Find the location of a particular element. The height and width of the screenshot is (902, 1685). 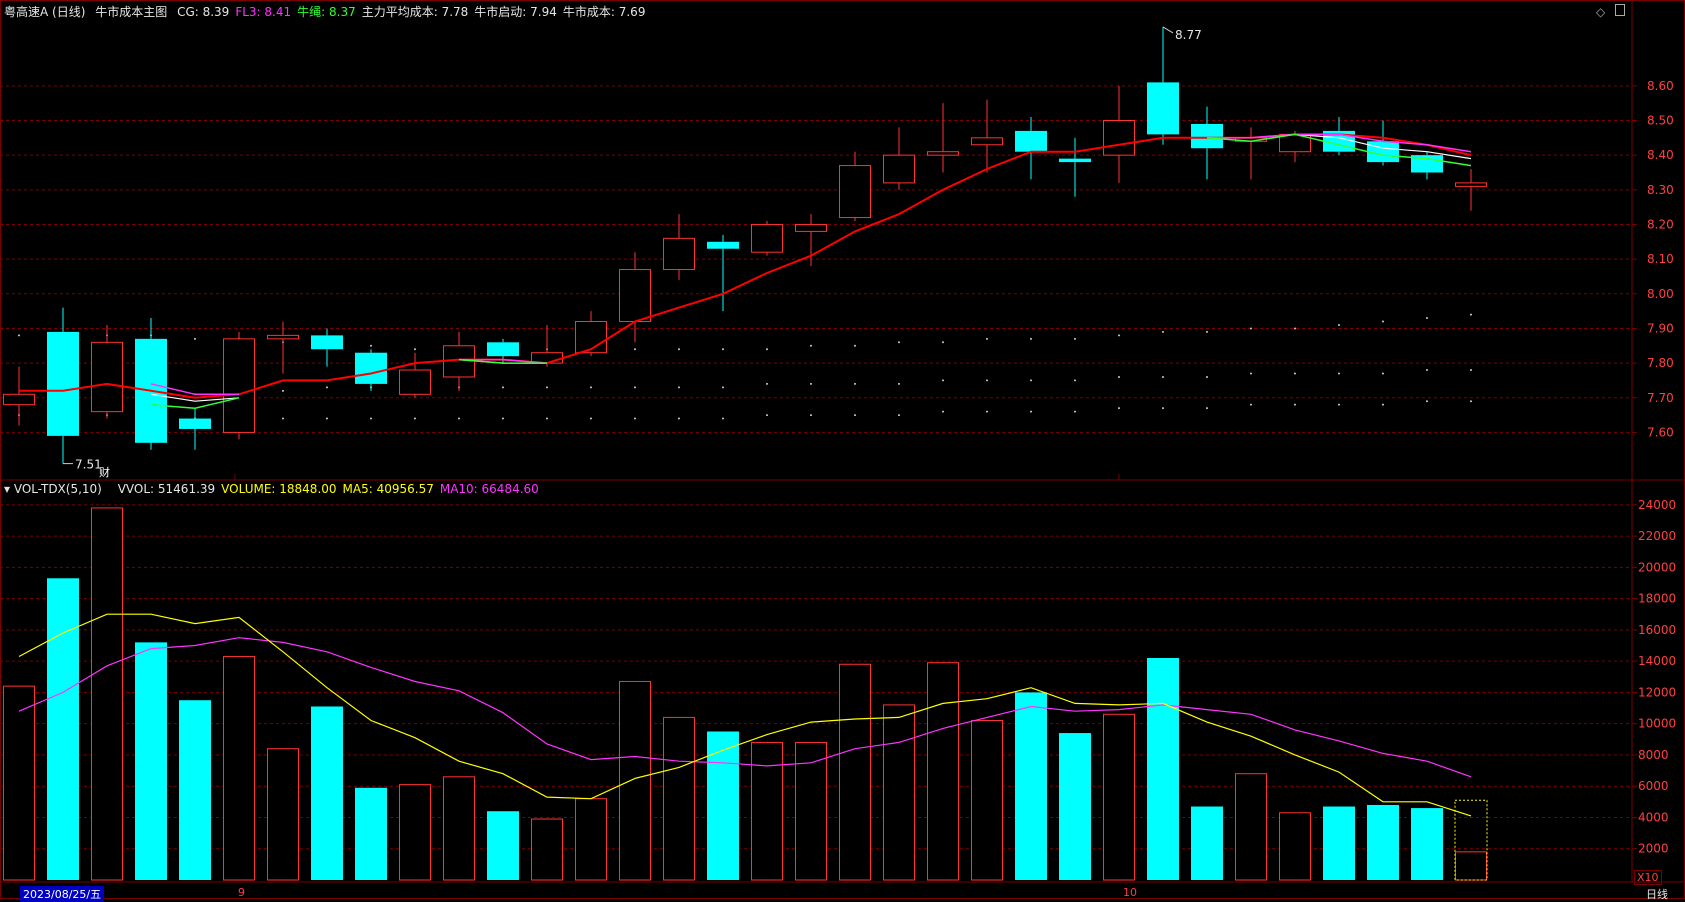

panel-toggle-icon is located at coordinates (1620, 10).